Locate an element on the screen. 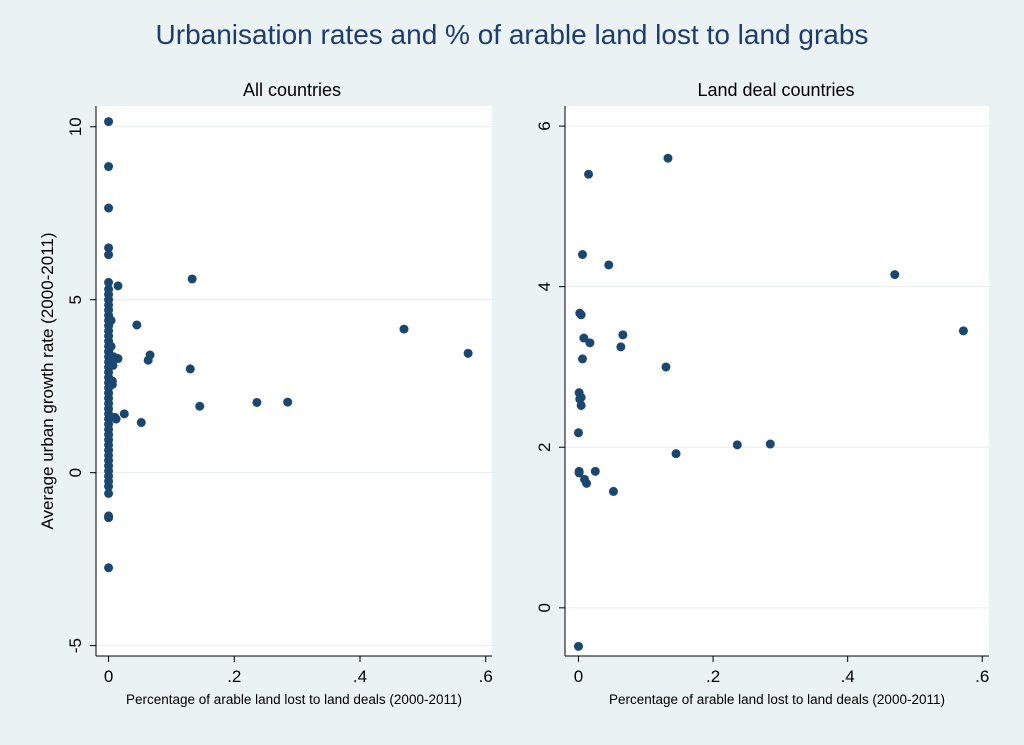 The height and width of the screenshot is (745, 1024). y-tick-label: 2 is located at coordinates (544, 447).